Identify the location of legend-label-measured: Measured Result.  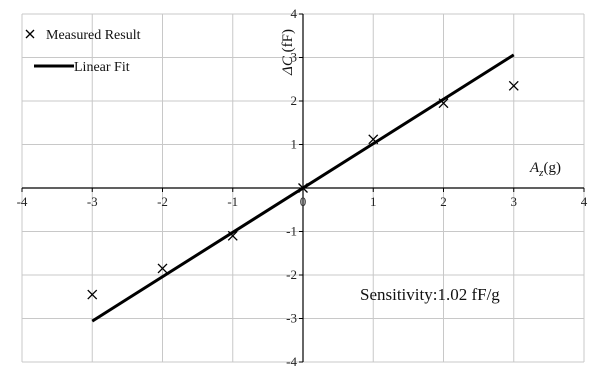
(93, 35).